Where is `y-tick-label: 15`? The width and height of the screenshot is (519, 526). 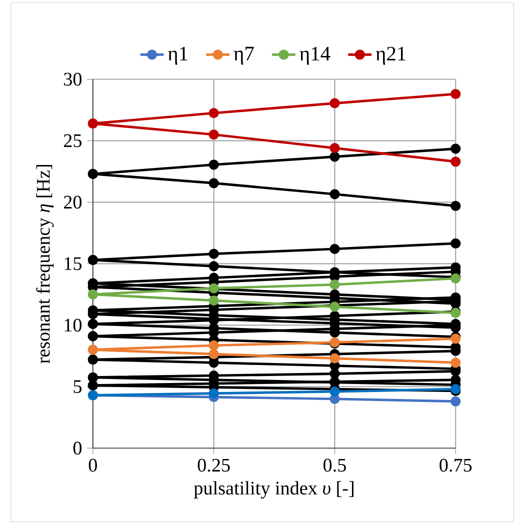
y-tick-label: 15 is located at coordinates (73, 263).